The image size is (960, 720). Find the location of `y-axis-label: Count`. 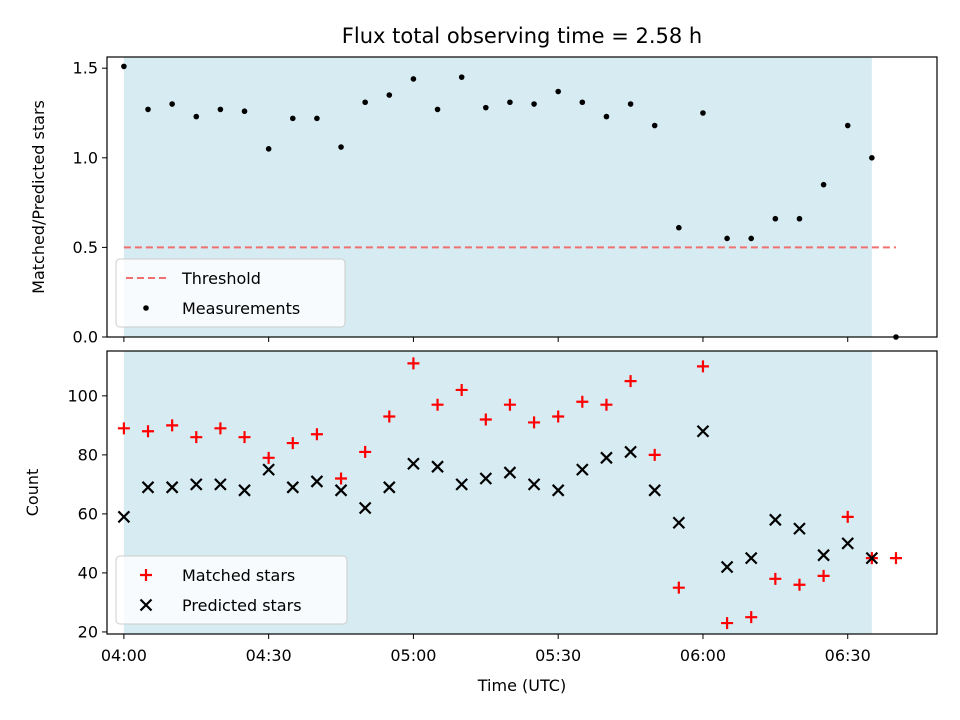

y-axis-label: Count is located at coordinates (32, 493).